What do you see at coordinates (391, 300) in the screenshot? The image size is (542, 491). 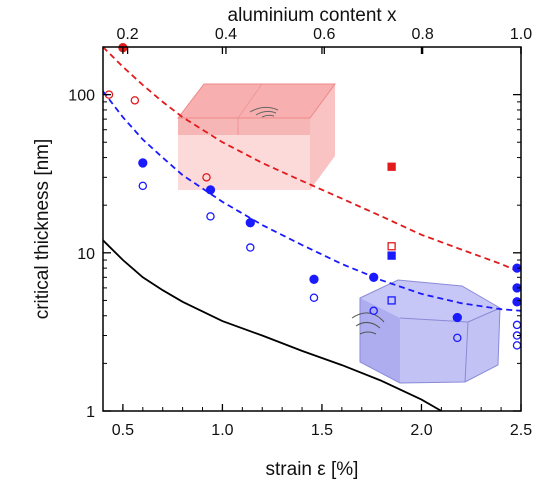 I see `blue-open-square-point` at bounding box center [391, 300].